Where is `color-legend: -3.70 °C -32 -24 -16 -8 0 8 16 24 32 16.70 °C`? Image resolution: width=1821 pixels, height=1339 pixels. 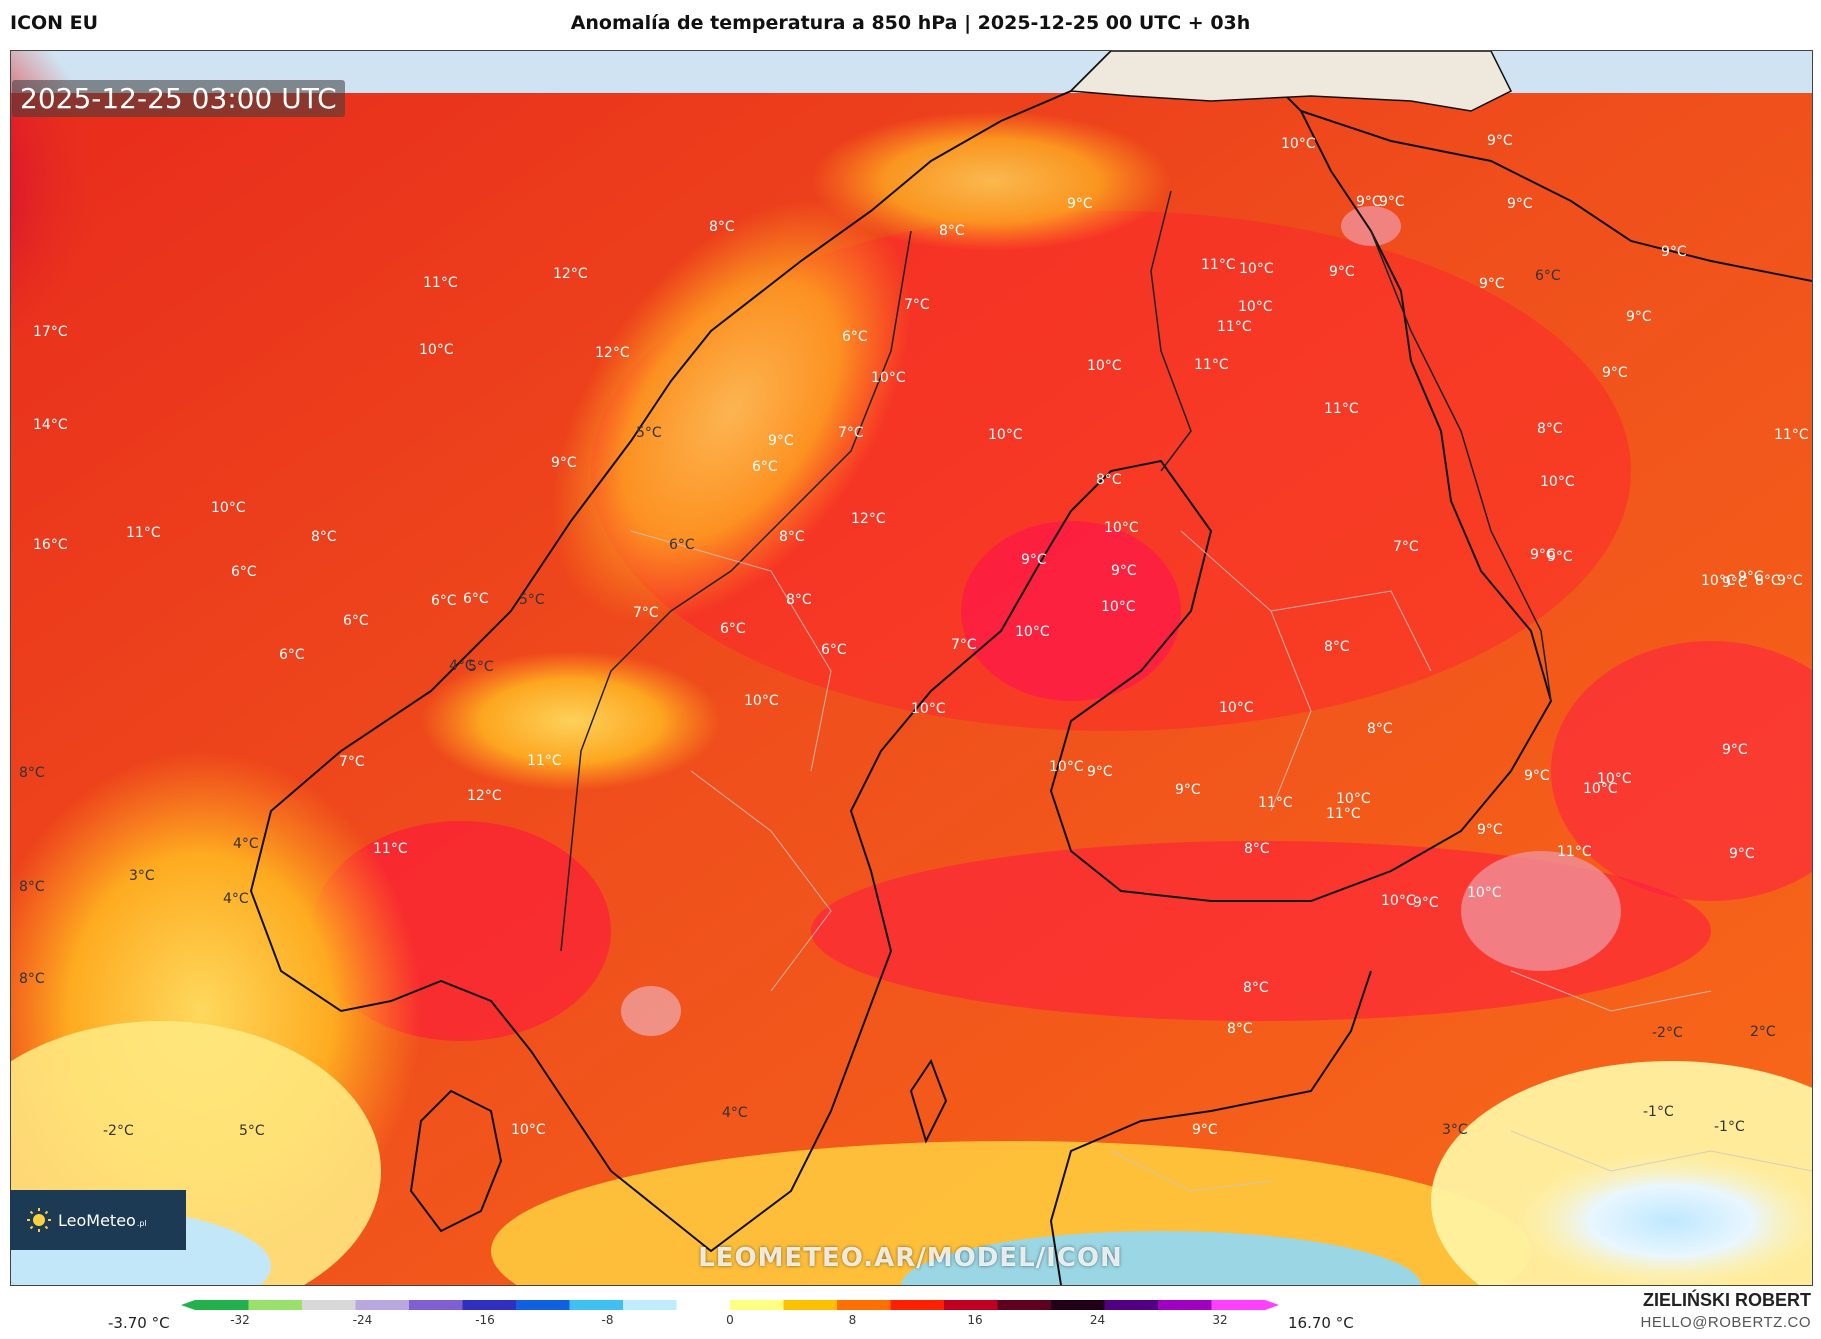 color-legend: -3.70 °C -32 -24 -16 -8 0 8 16 24 32 16.70 °C is located at coordinates (910, 1314).